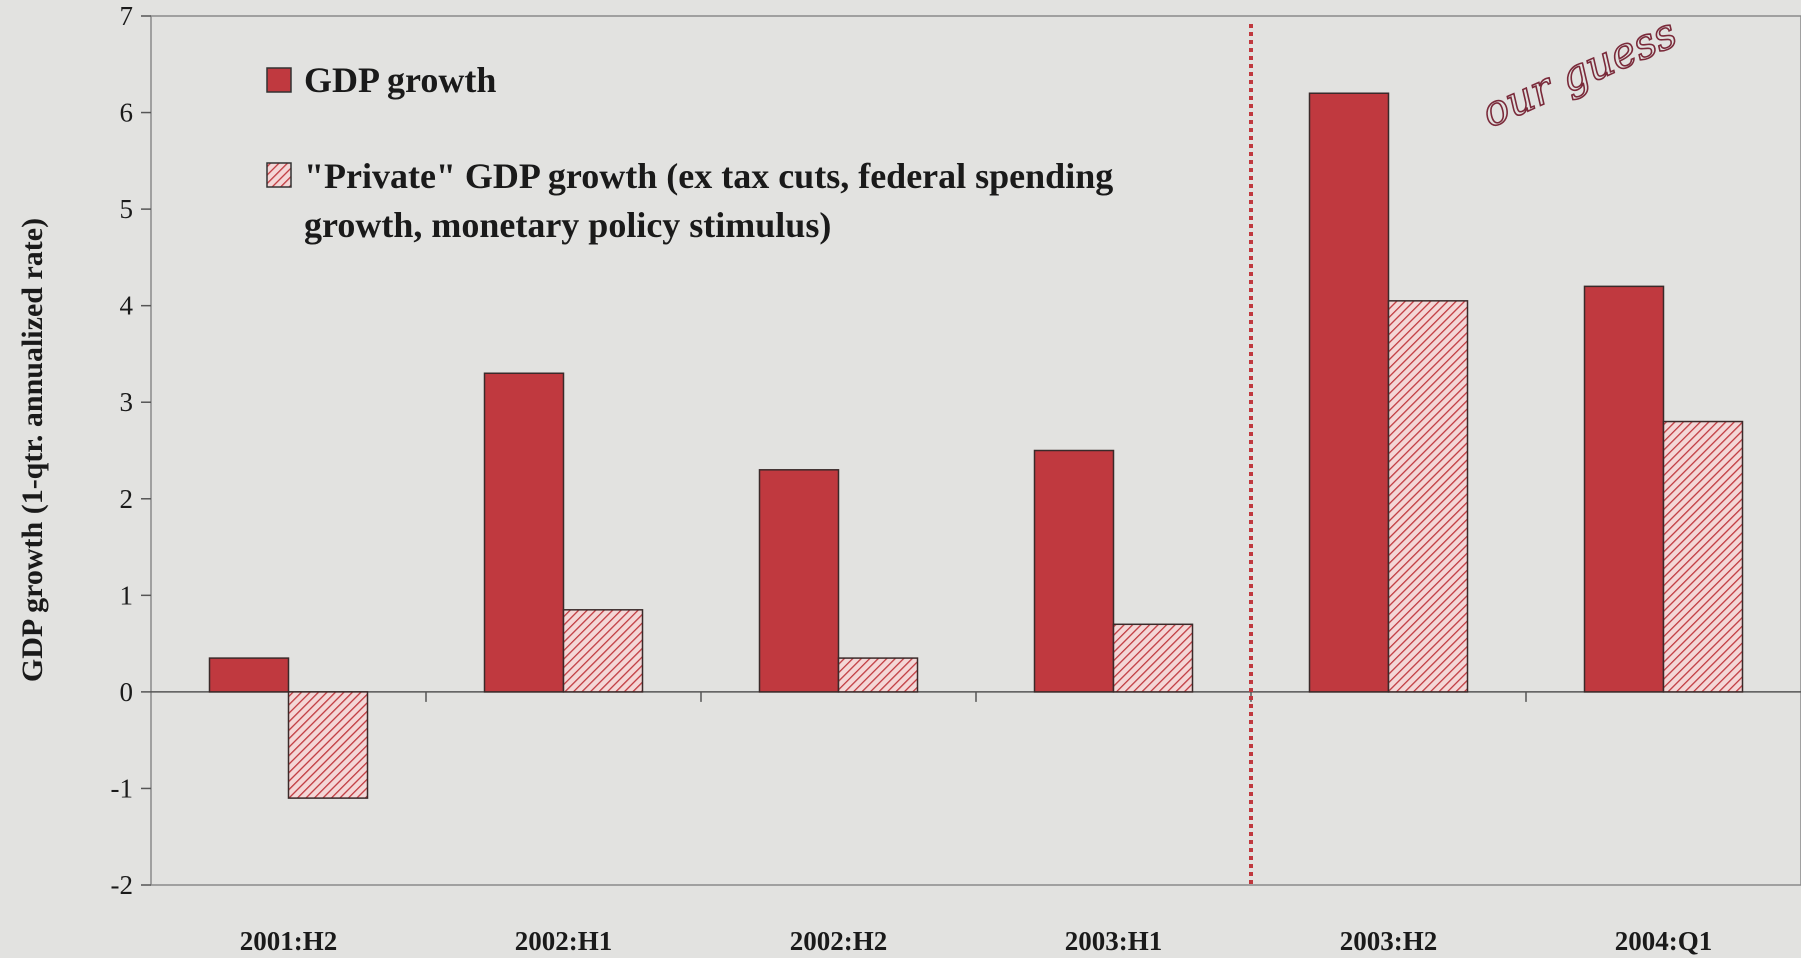  I want to click on y-tick-label: 5, so click(127, 209).